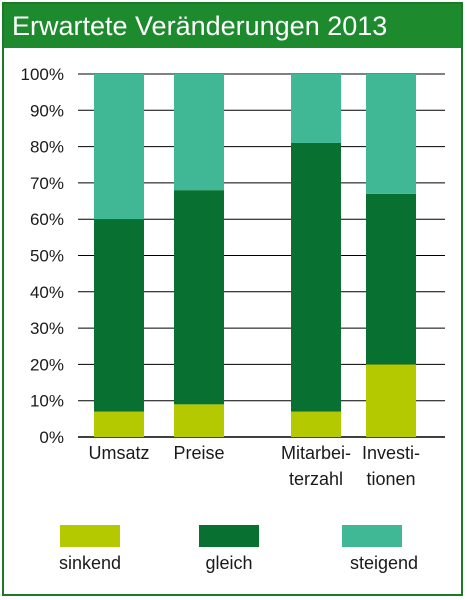 The height and width of the screenshot is (600, 467). Describe the element at coordinates (229, 536) in the screenshot. I see `legend-swatch-gleich` at that location.